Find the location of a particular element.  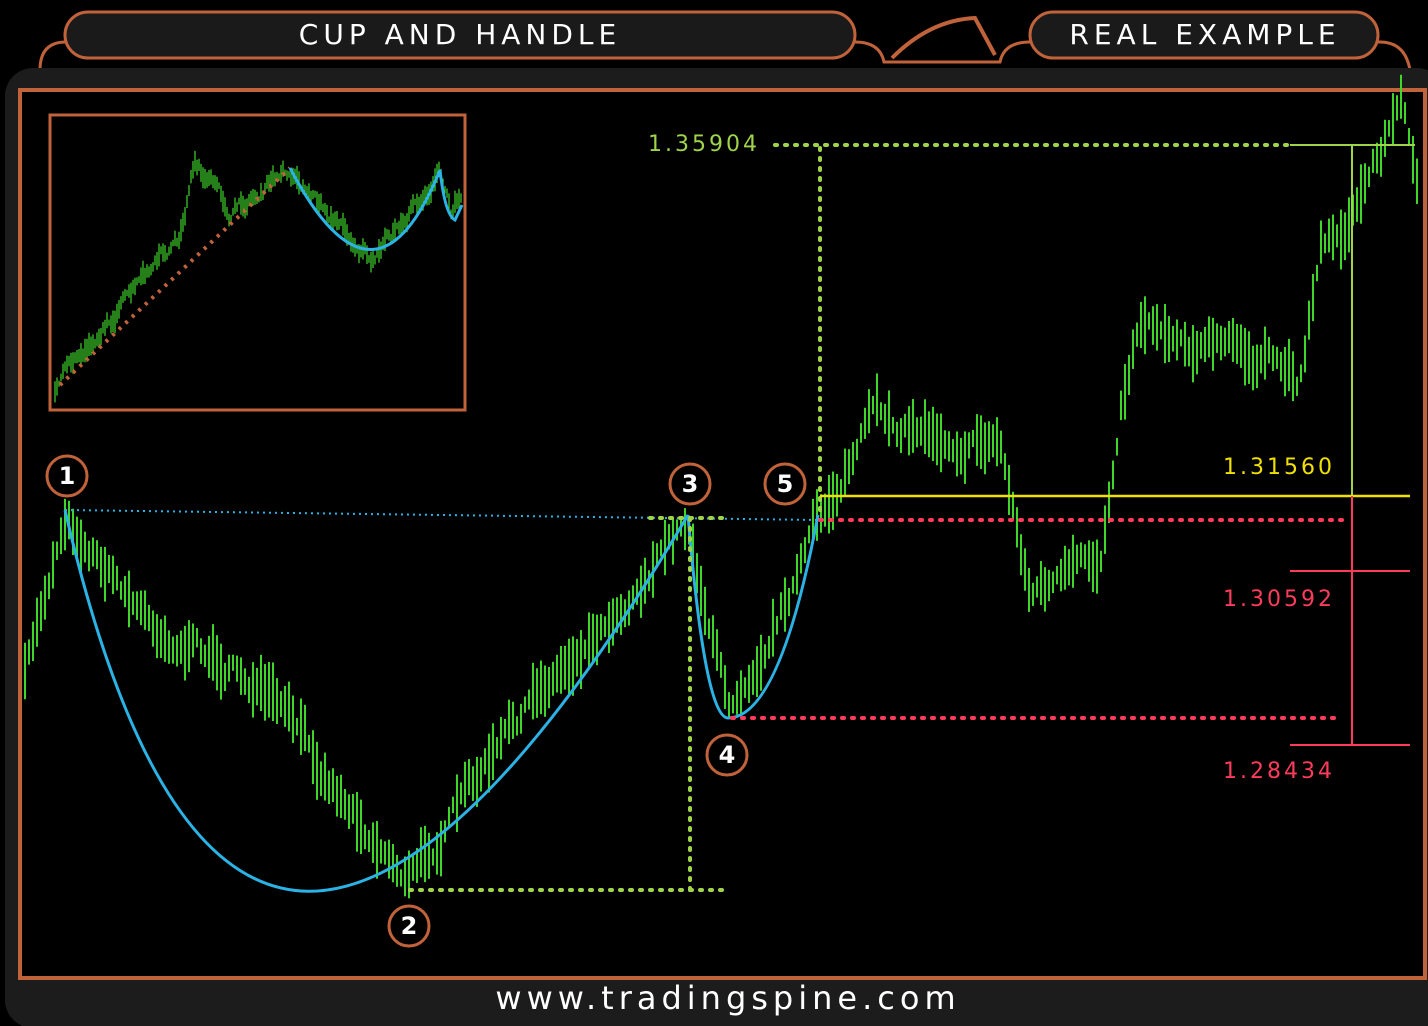

inset-bars is located at coordinates (258, 276).